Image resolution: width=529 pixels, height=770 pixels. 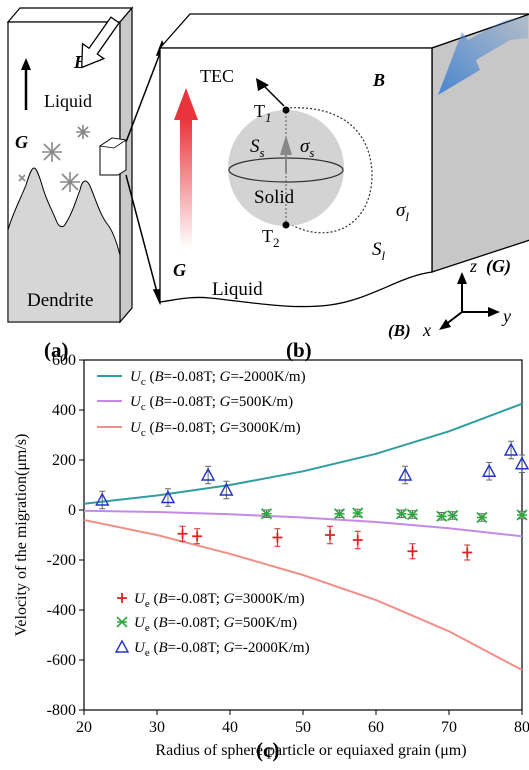 What do you see at coordinates (271, 238) in the screenshot?
I see `t2-label: T2` at bounding box center [271, 238].